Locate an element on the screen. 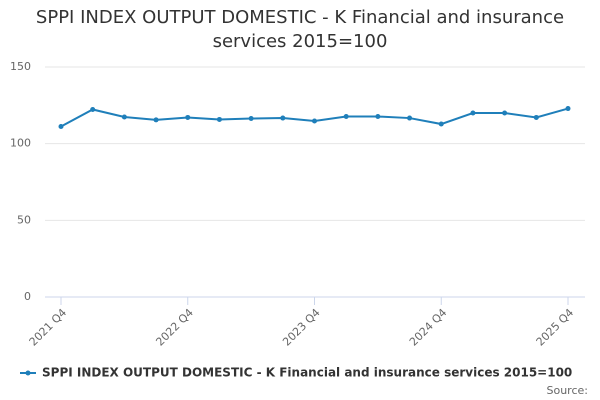 This screenshot has width=600, height=400. x-tick-label: 2021 Q4 is located at coordinates (48, 327).